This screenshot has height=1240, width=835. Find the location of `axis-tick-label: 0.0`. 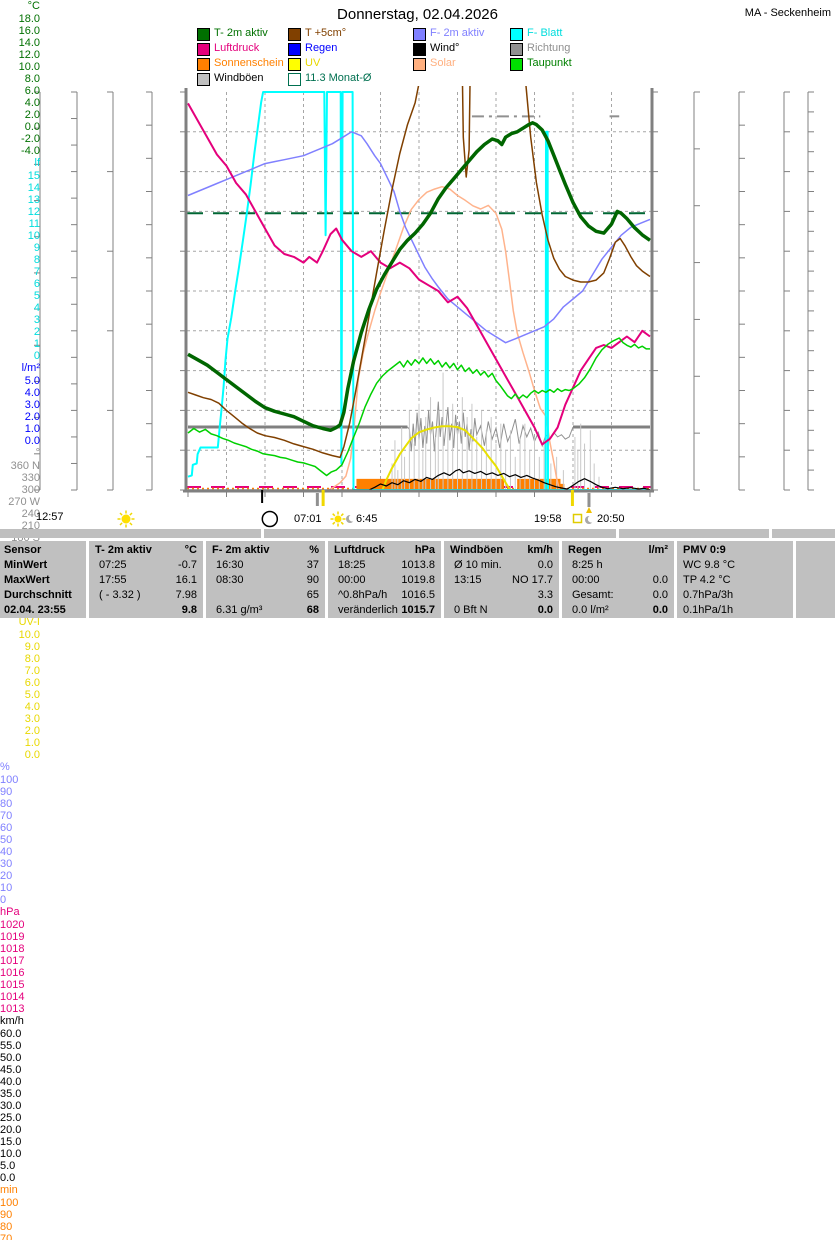

axis-tick-label: 0.0 is located at coordinates (8, 1178).